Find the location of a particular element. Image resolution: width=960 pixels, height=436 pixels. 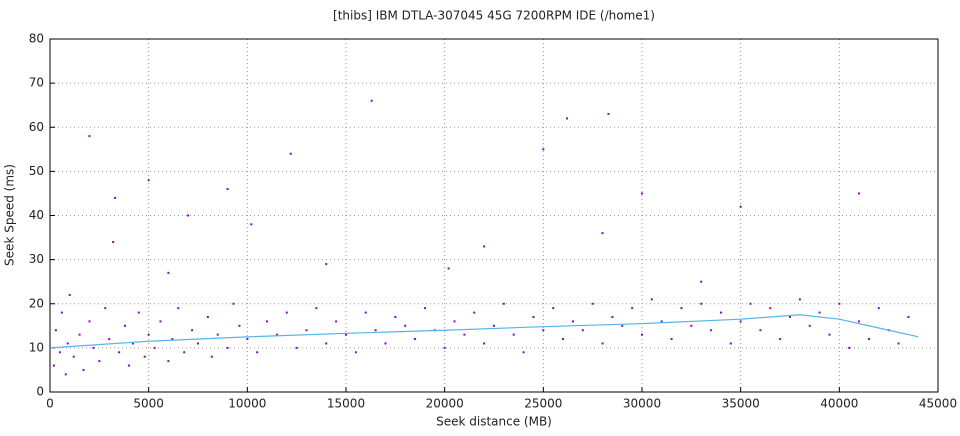

x-tick-label: 0 is located at coordinates (50, 404).